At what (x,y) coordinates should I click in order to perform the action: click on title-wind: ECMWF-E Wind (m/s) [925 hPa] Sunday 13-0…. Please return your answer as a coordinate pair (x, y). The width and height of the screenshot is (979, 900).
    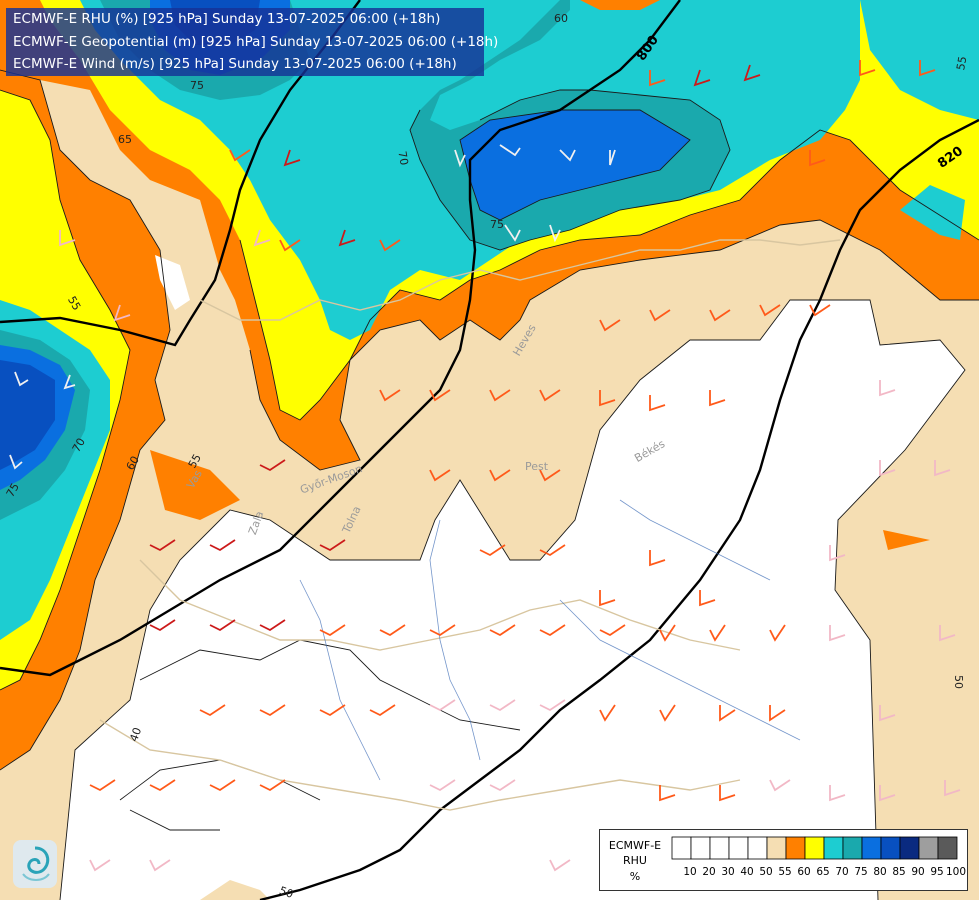
    Looking at the image, I should click on (235, 64).